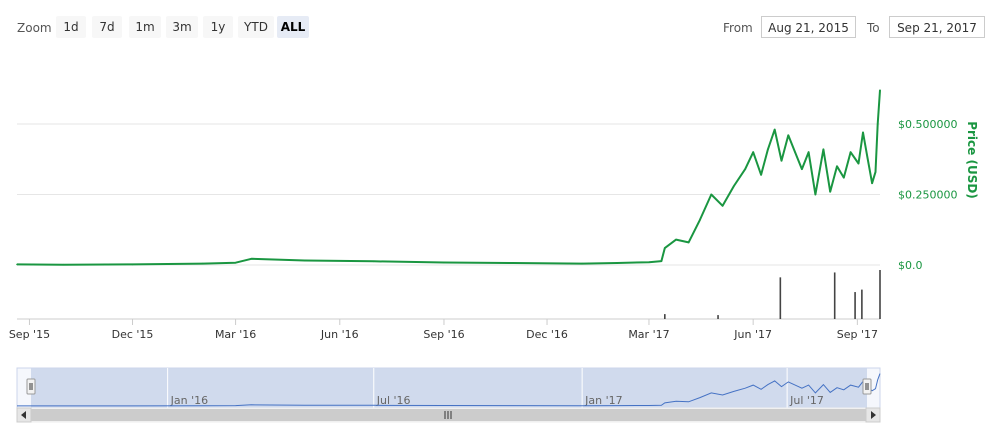 The width and height of the screenshot is (992, 437). I want to click on from-label: From, so click(738, 28).